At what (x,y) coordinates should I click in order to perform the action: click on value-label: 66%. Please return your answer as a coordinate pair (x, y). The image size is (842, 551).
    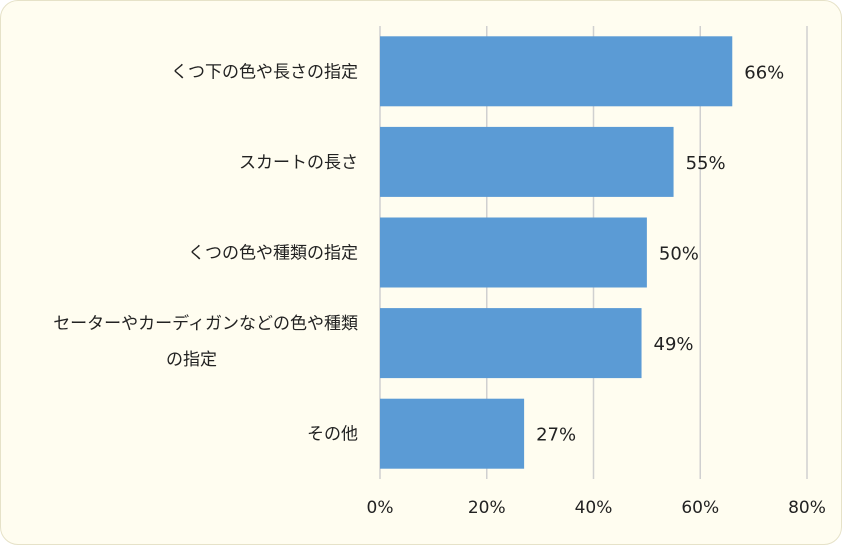
    Looking at the image, I should click on (764, 72).